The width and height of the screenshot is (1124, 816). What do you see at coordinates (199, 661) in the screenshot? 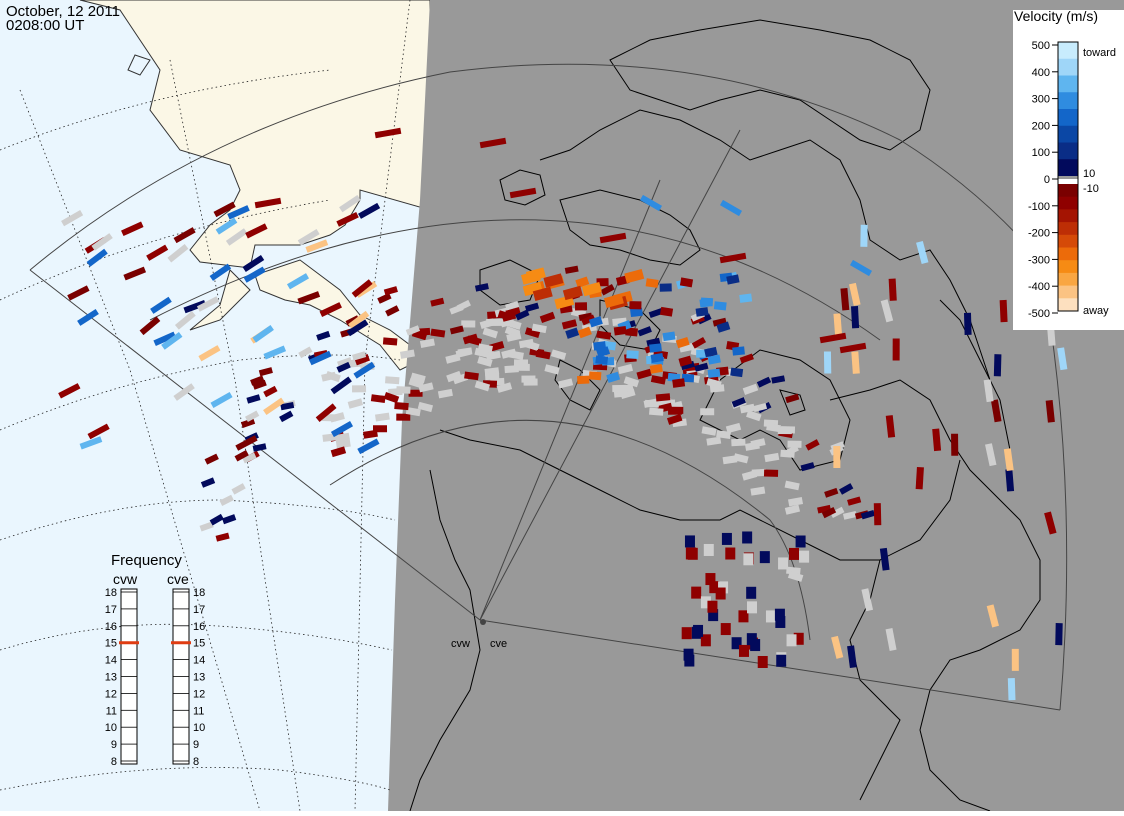
I see `frequency-level-label: 14` at bounding box center [199, 661].